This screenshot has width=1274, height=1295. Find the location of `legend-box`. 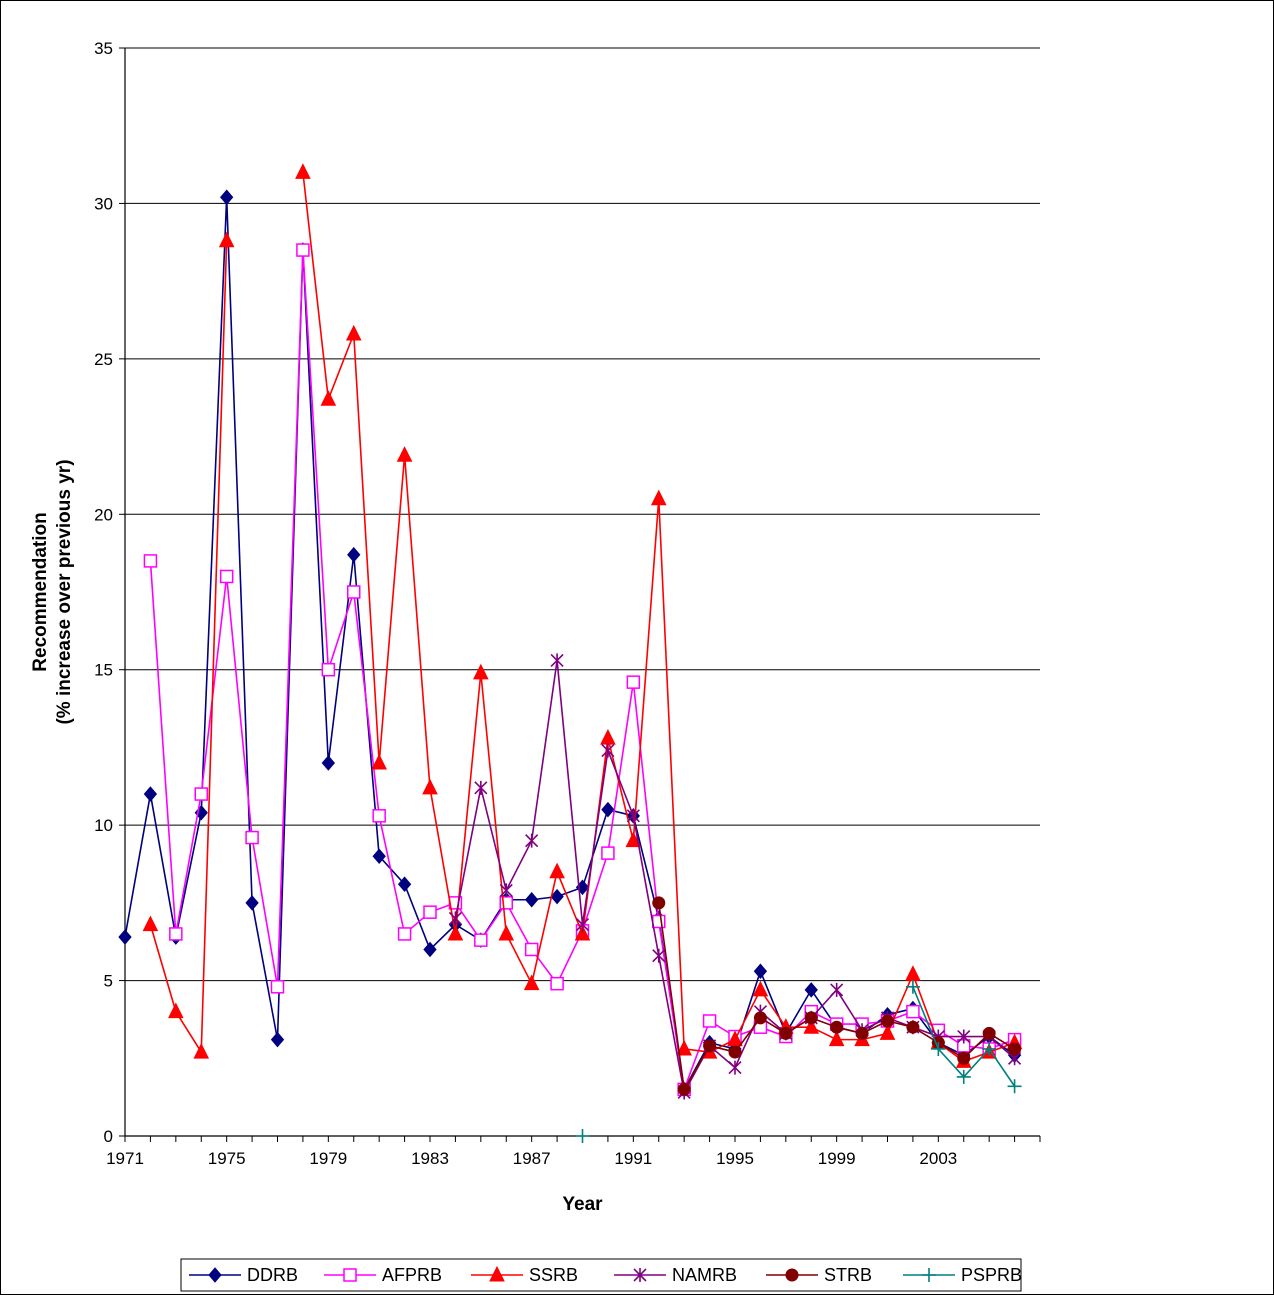

legend-box is located at coordinates (601, 1275).